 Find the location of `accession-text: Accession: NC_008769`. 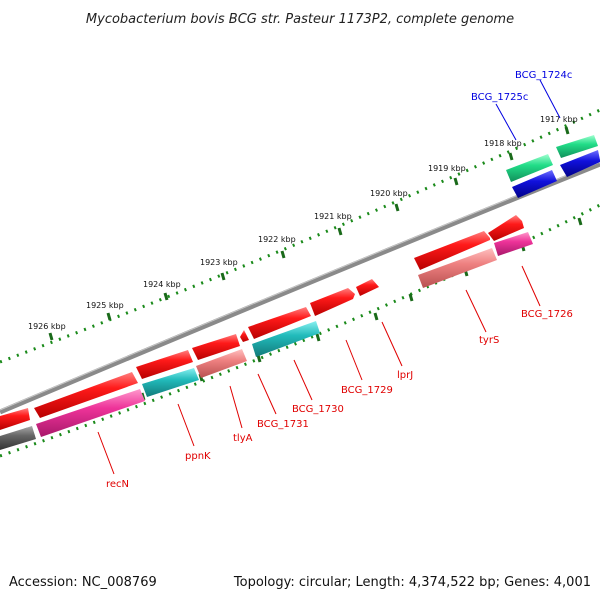

accession-text: Accession: NC_008769 is located at coordinates (83, 582).